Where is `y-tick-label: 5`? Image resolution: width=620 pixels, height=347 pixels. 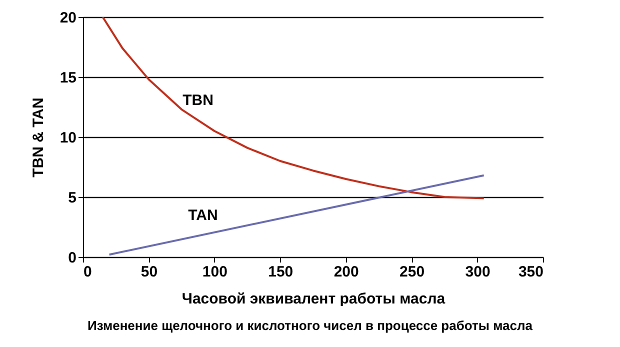
y-tick-label: 5 is located at coordinates (72, 198).